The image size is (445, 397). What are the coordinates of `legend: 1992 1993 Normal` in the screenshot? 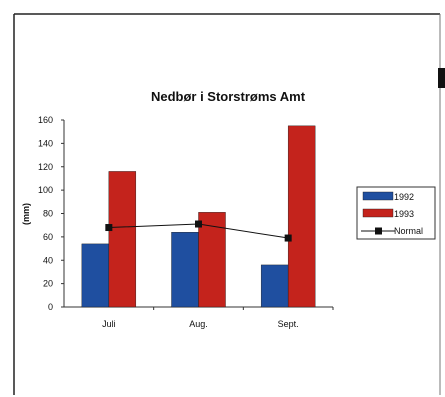 It's located at (396, 213).